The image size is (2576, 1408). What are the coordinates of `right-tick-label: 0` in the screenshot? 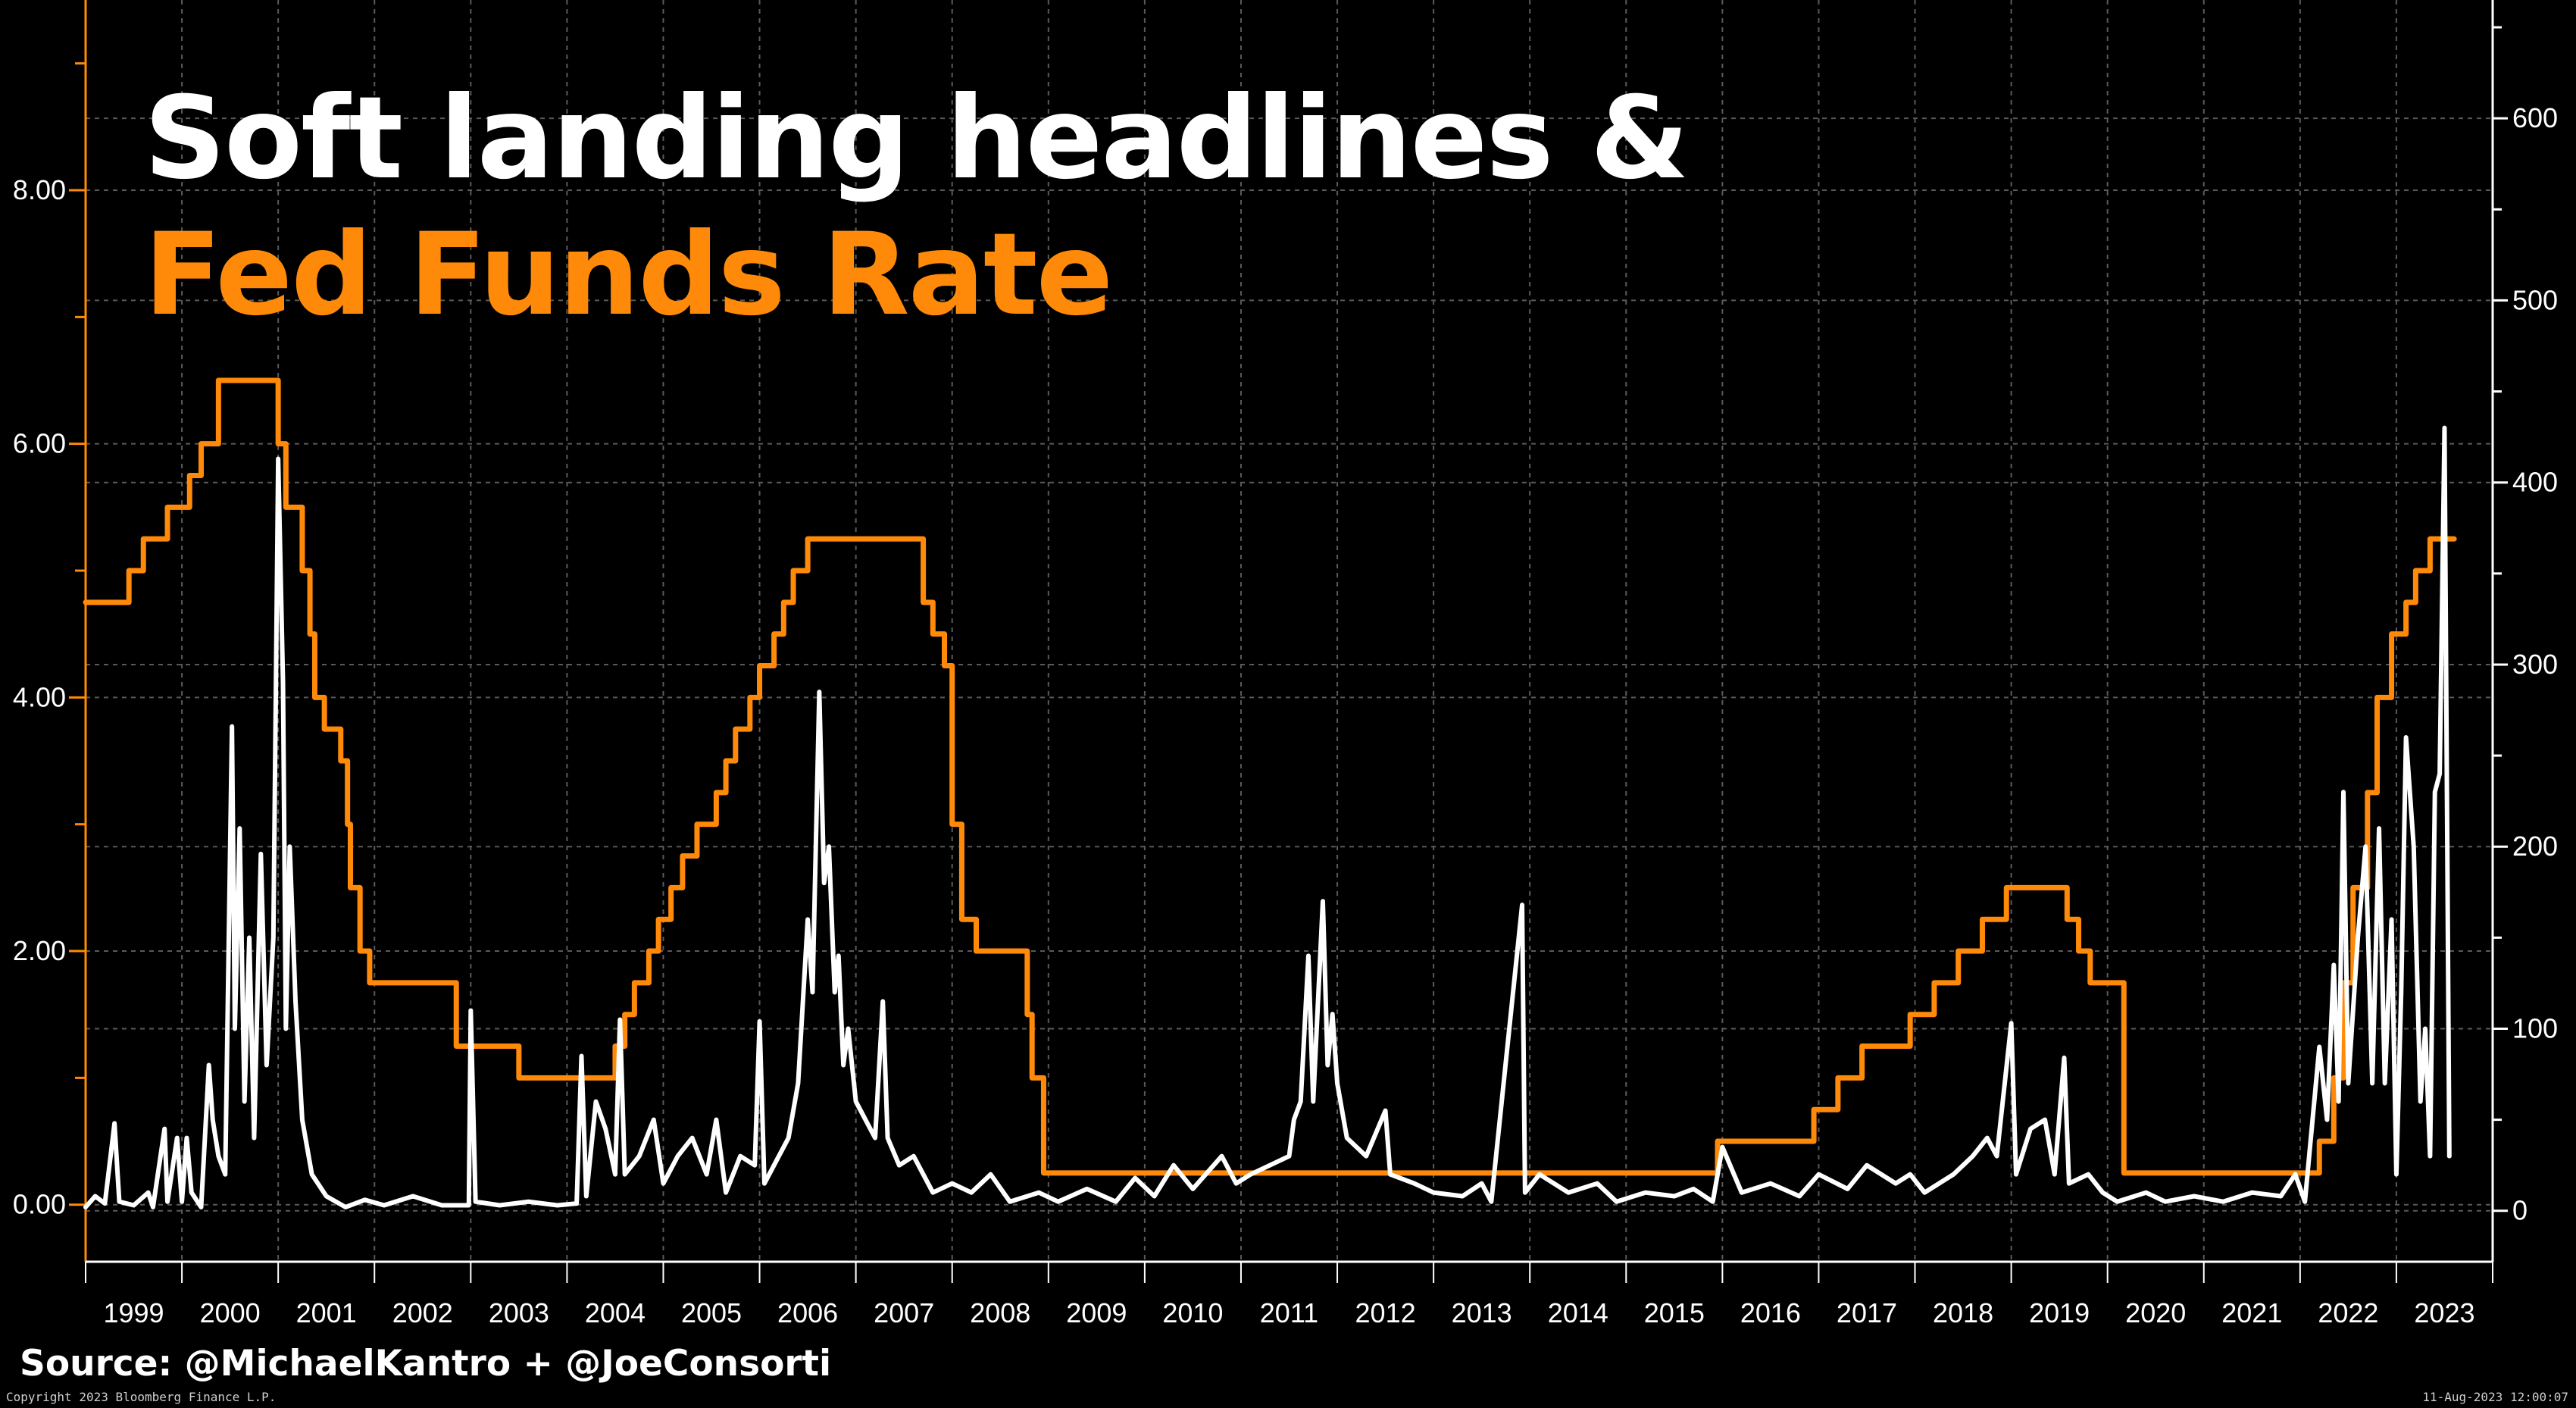 It's located at (2520, 1210).